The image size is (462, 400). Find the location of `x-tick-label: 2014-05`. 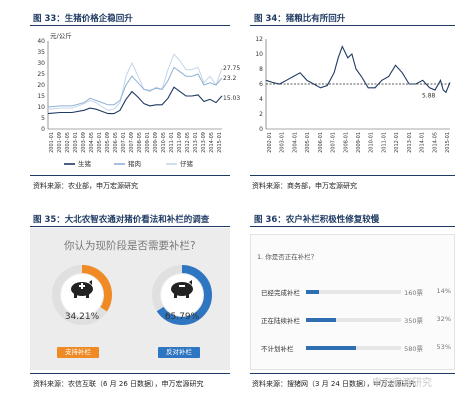

x-tick-label: 2014-05 is located at coordinates (435, 142).